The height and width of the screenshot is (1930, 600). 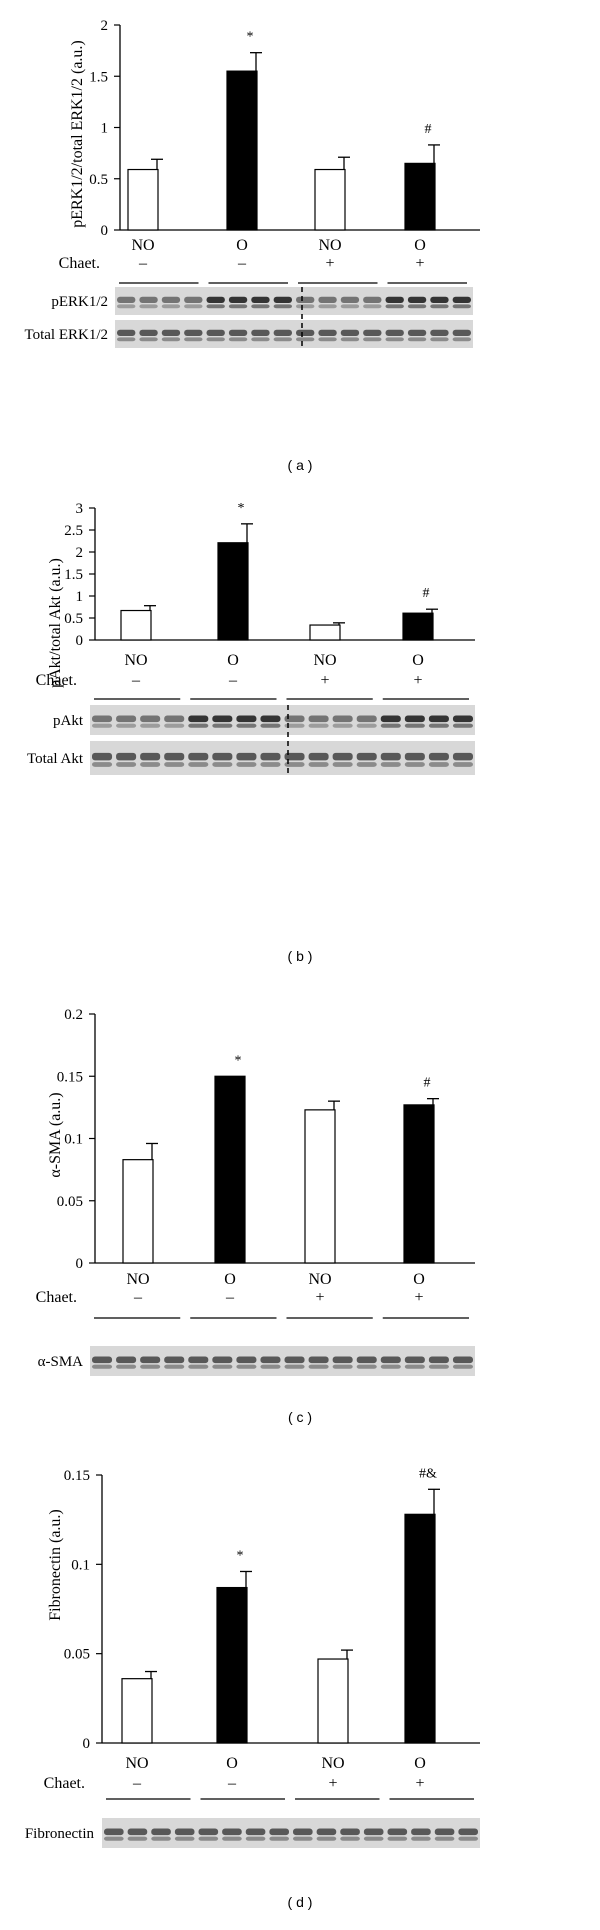 I want to click on chart-b-group-label: O, so click(x=418, y=660).